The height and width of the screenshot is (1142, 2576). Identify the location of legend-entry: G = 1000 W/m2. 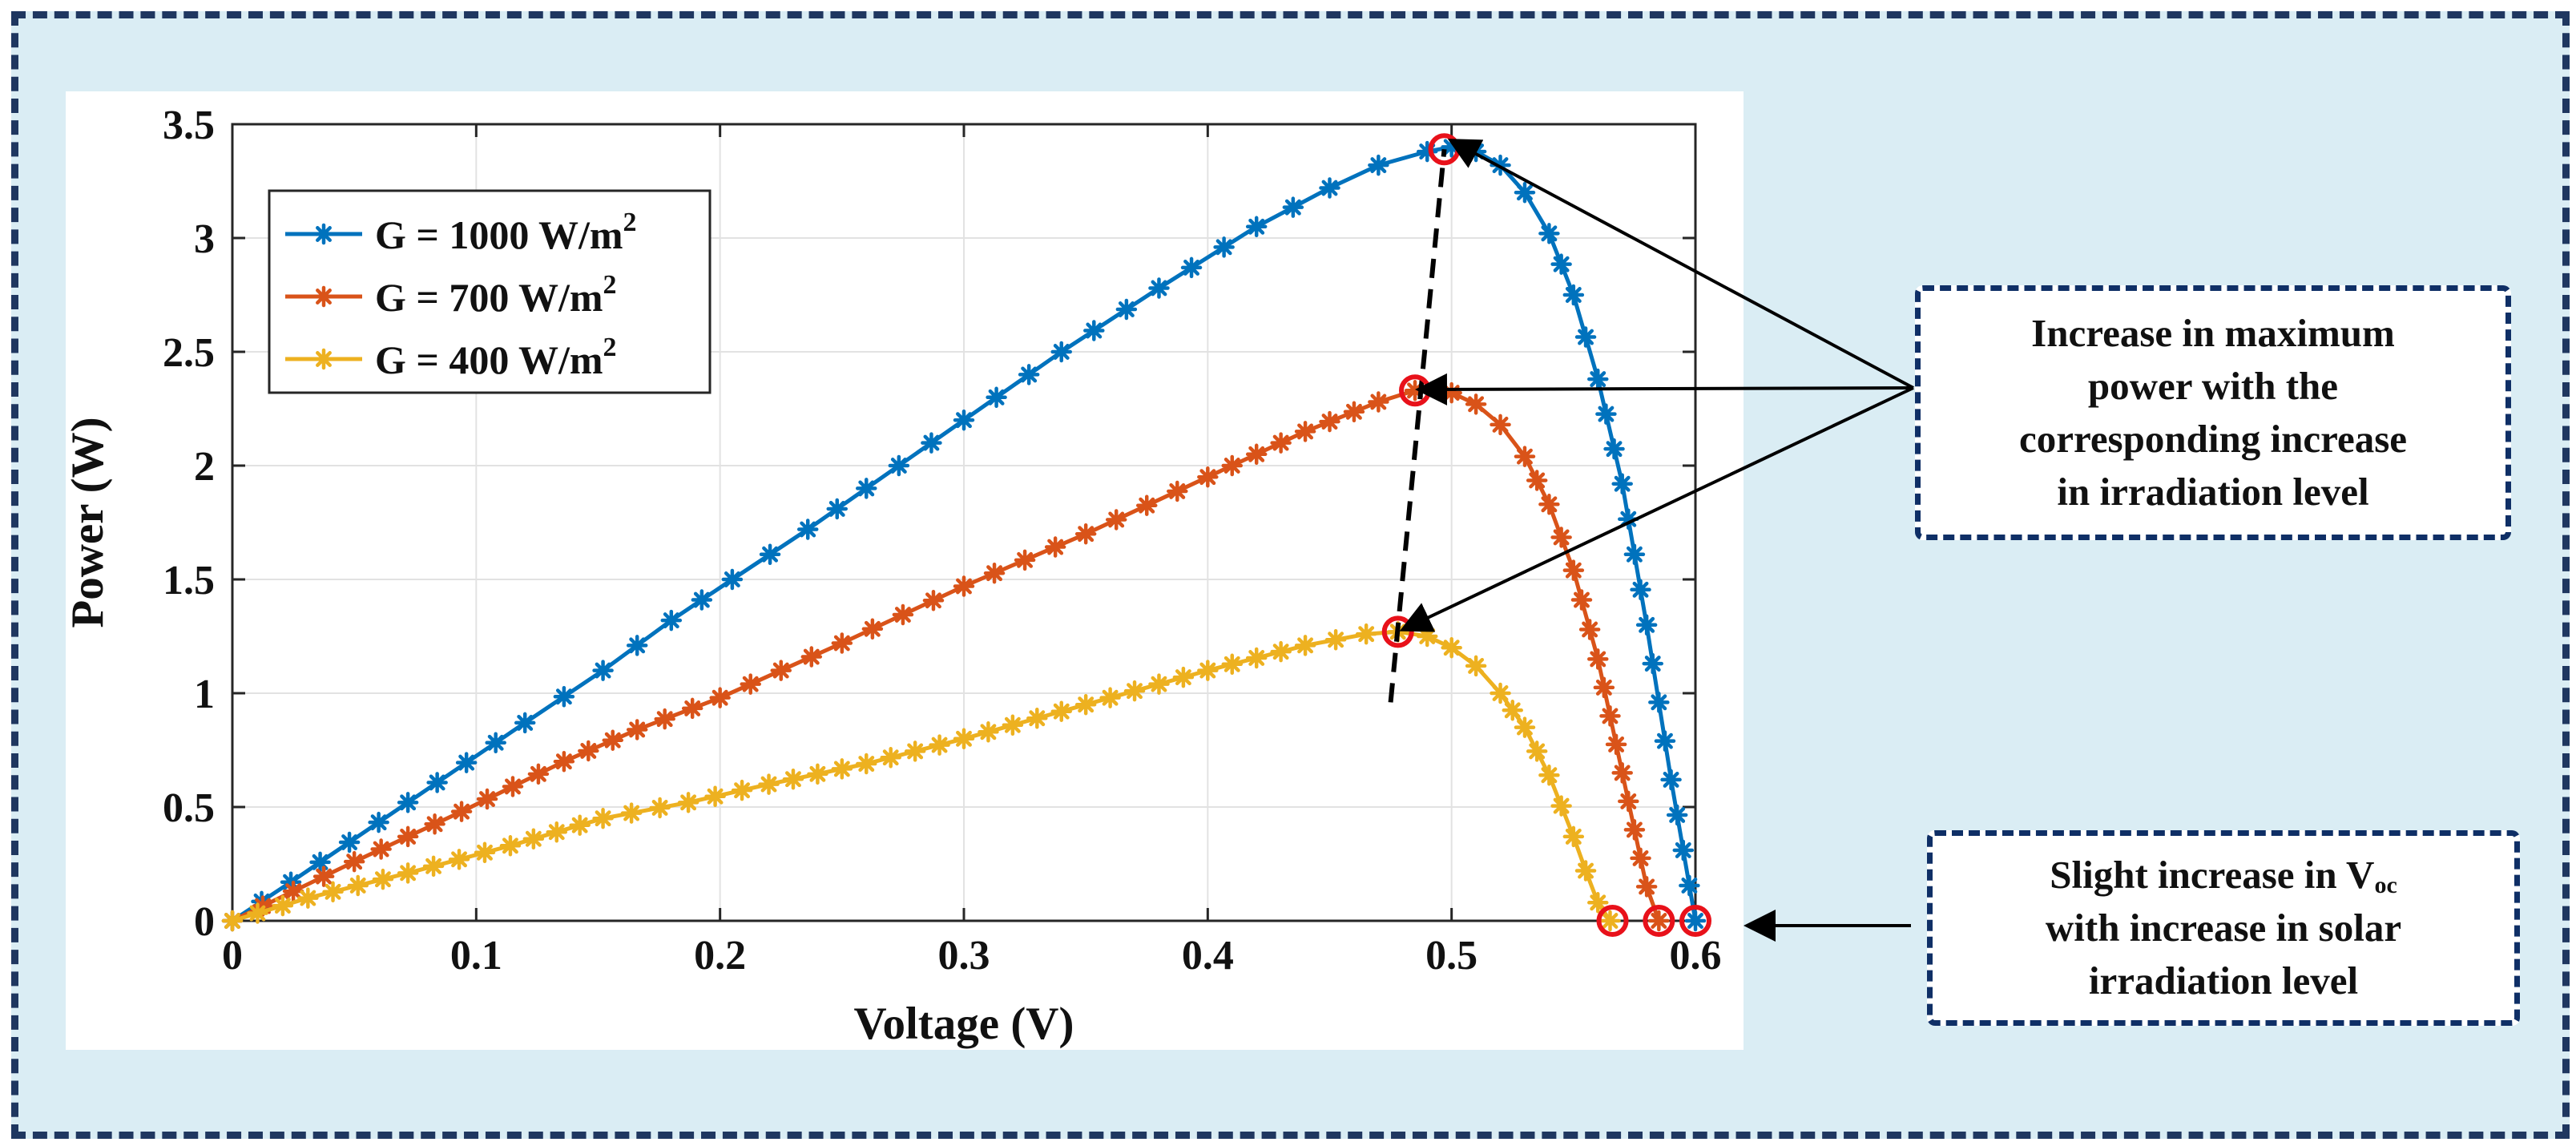
(506, 233).